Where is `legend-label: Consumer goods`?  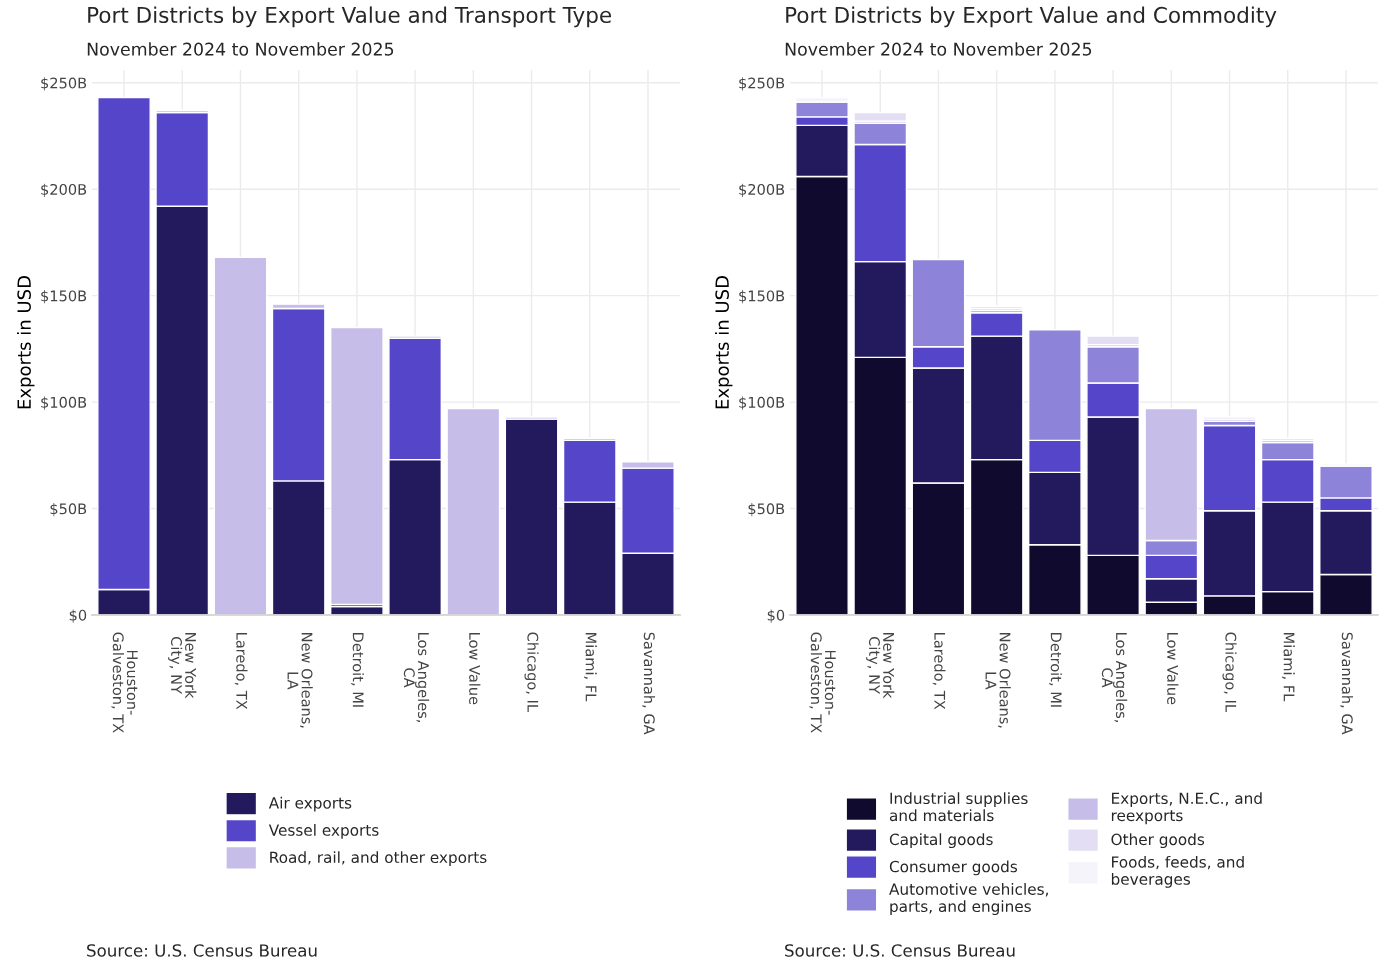 legend-label: Consumer goods is located at coordinates (953, 868).